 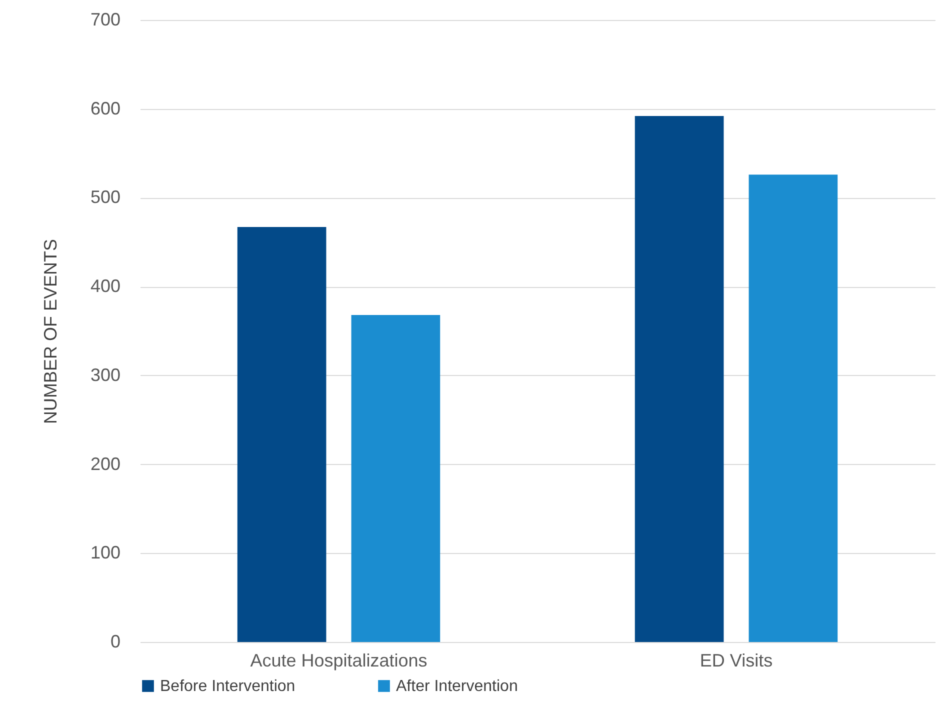 I want to click on y-tick-label: 500, so click(x=105, y=197).